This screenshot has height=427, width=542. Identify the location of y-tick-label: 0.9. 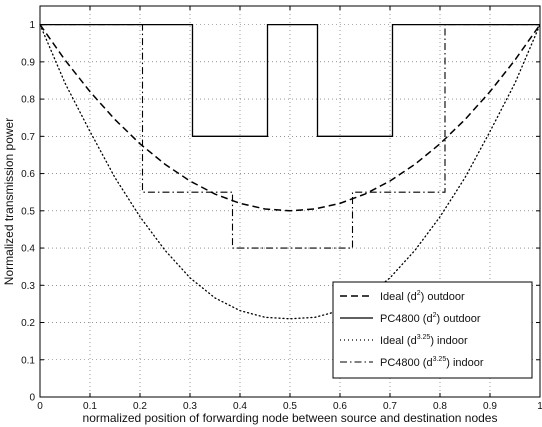
(28, 62).